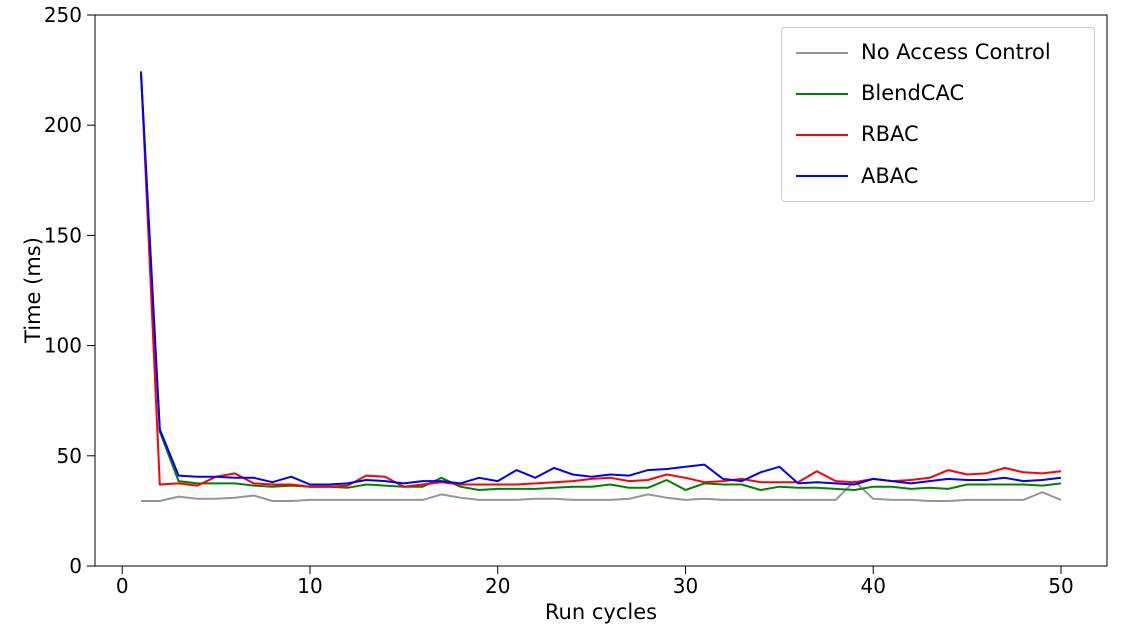  Describe the element at coordinates (63, 15) in the screenshot. I see `y-tick-label: 250` at that location.